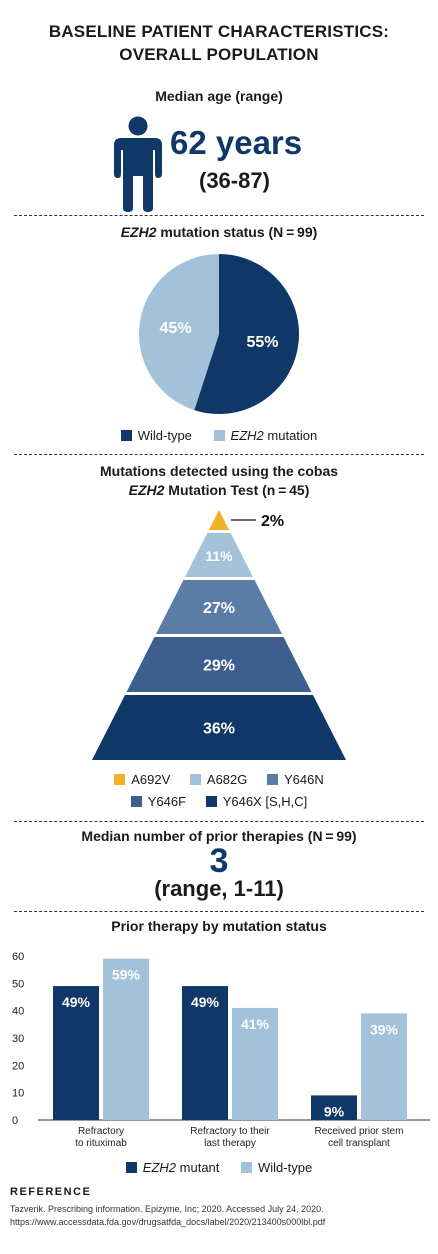 The width and height of the screenshot is (438, 1254). I want to click on pyramid-legend-item-a682g: A682G, so click(218, 779).